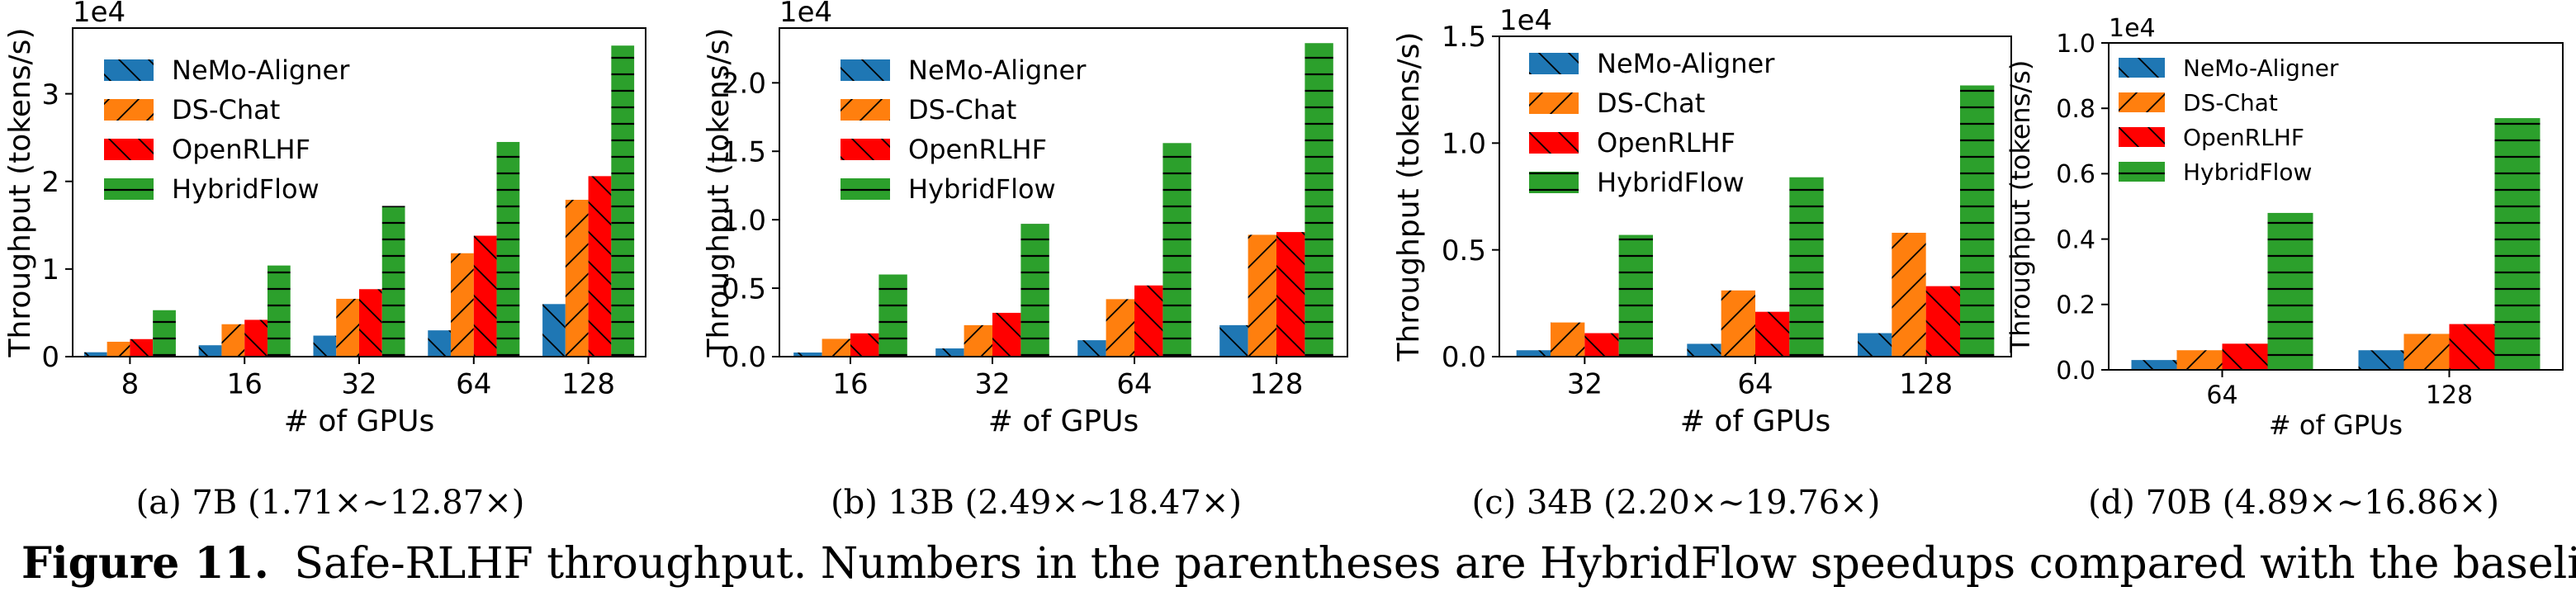  What do you see at coordinates (1464, 357) in the screenshot?
I see `y-tick-label-c: 0.0` at bounding box center [1464, 357].